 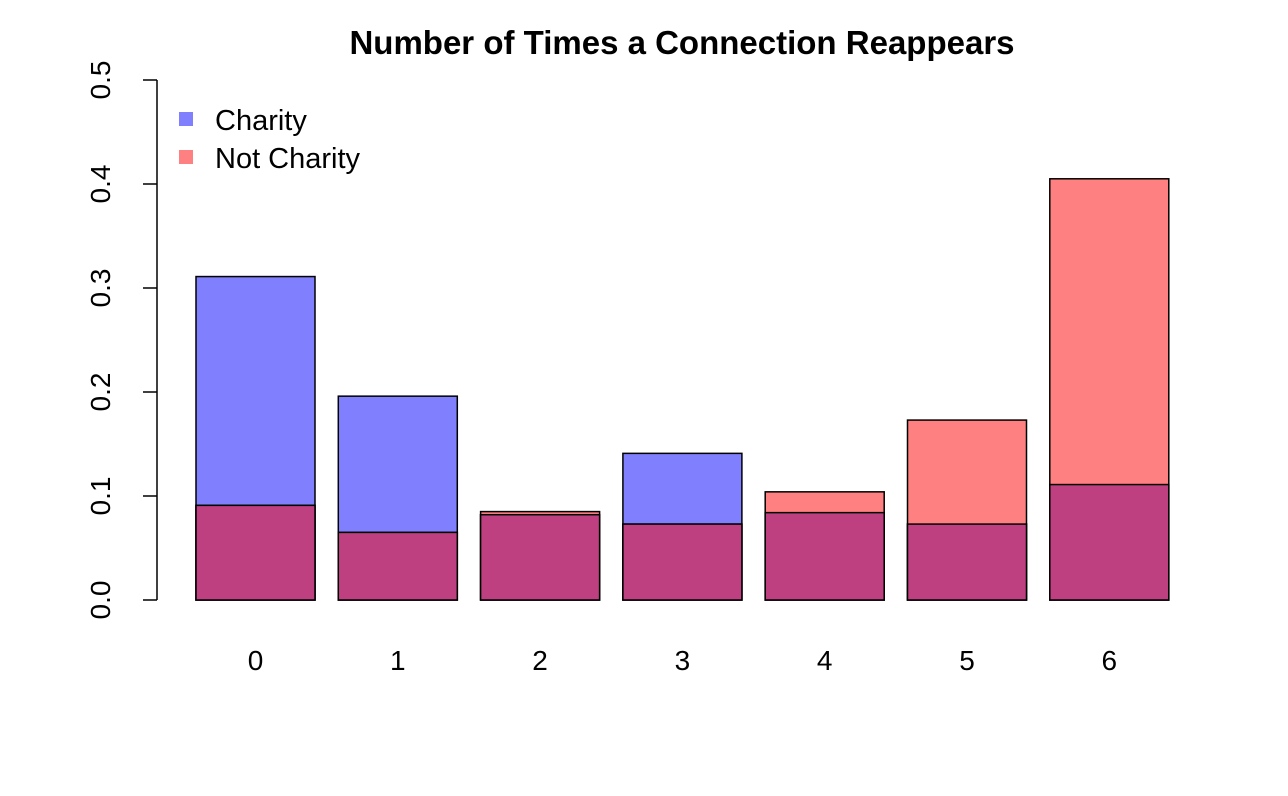 I want to click on x-axis-labels: 0 1 2 3 4 5 6, so click(x=682, y=660).